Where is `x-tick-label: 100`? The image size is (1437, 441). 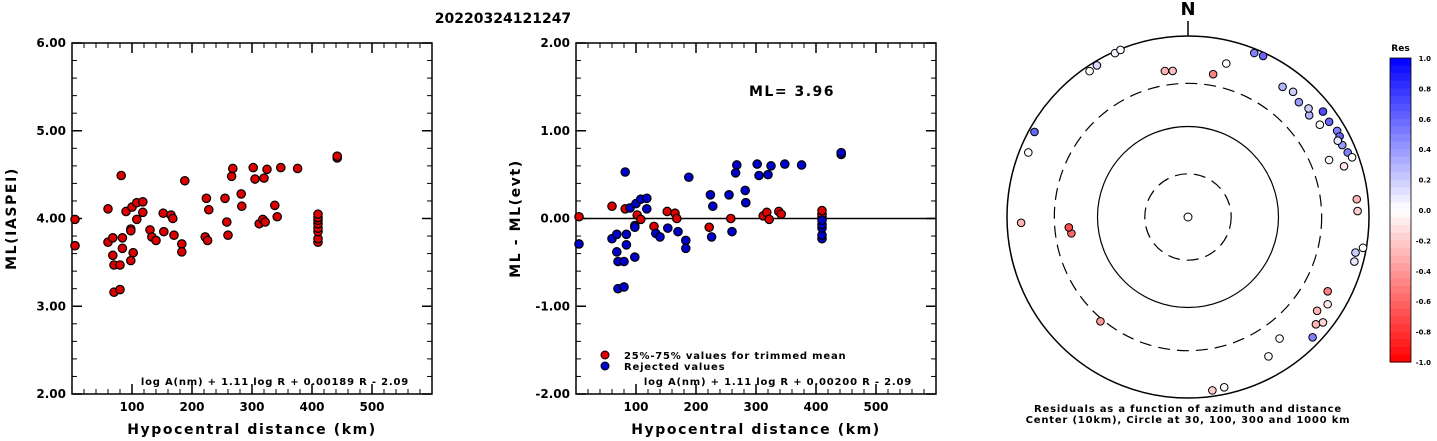
x-tick-label: 100 is located at coordinates (131, 407).